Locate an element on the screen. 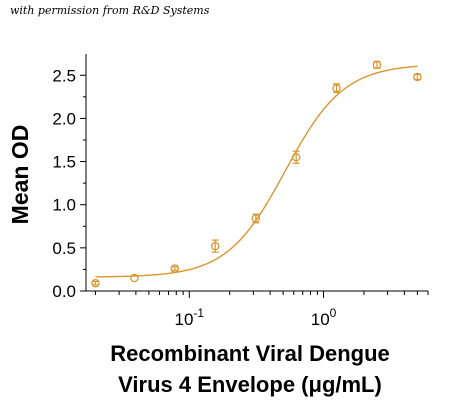 The width and height of the screenshot is (450, 402). y-tick-label: 0.5 is located at coordinates (64, 248).